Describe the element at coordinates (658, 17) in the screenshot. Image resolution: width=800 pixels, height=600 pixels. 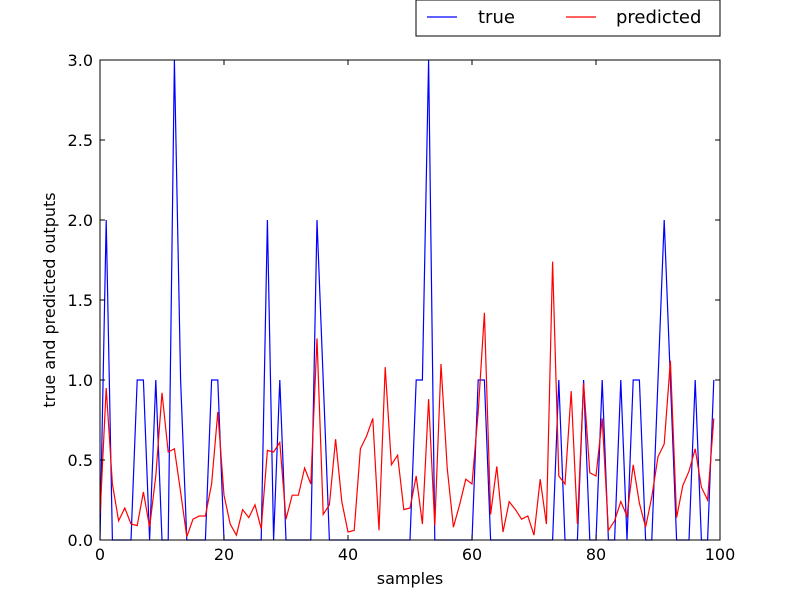
I see `legend-label-predicted: predicted` at that location.